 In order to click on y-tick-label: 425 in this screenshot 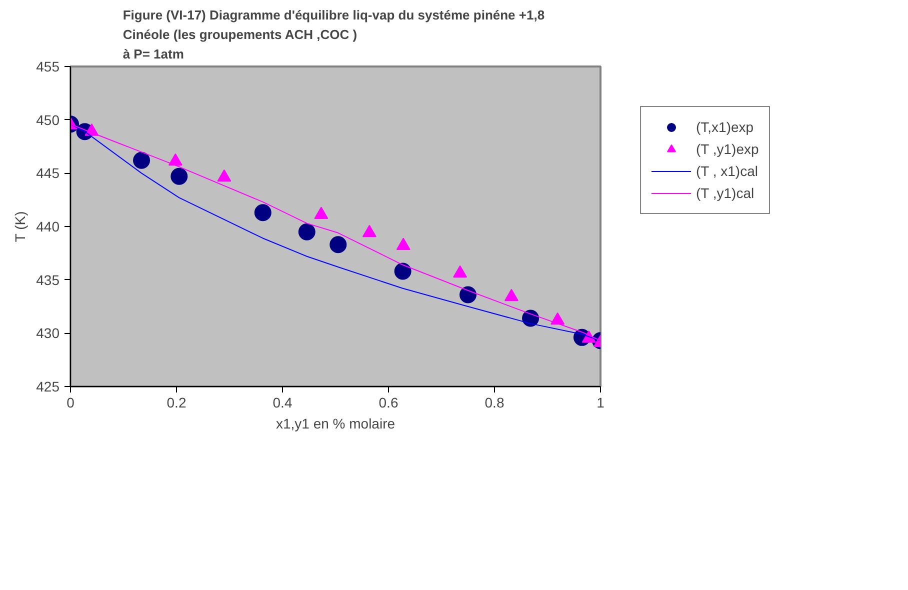, I will do `click(48, 386)`.